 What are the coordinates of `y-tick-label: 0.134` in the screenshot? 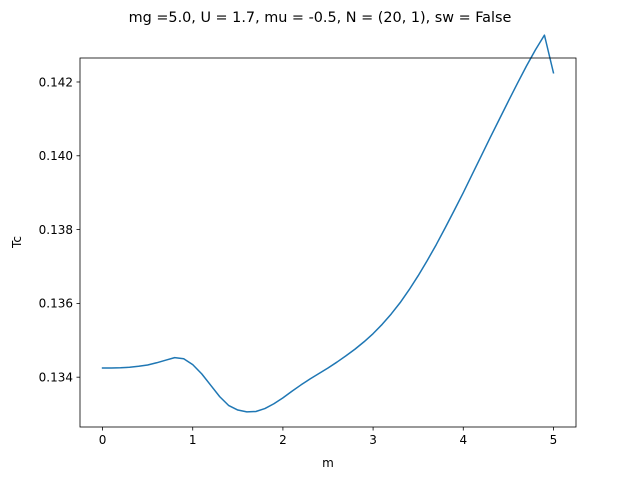 It's located at (56, 377).